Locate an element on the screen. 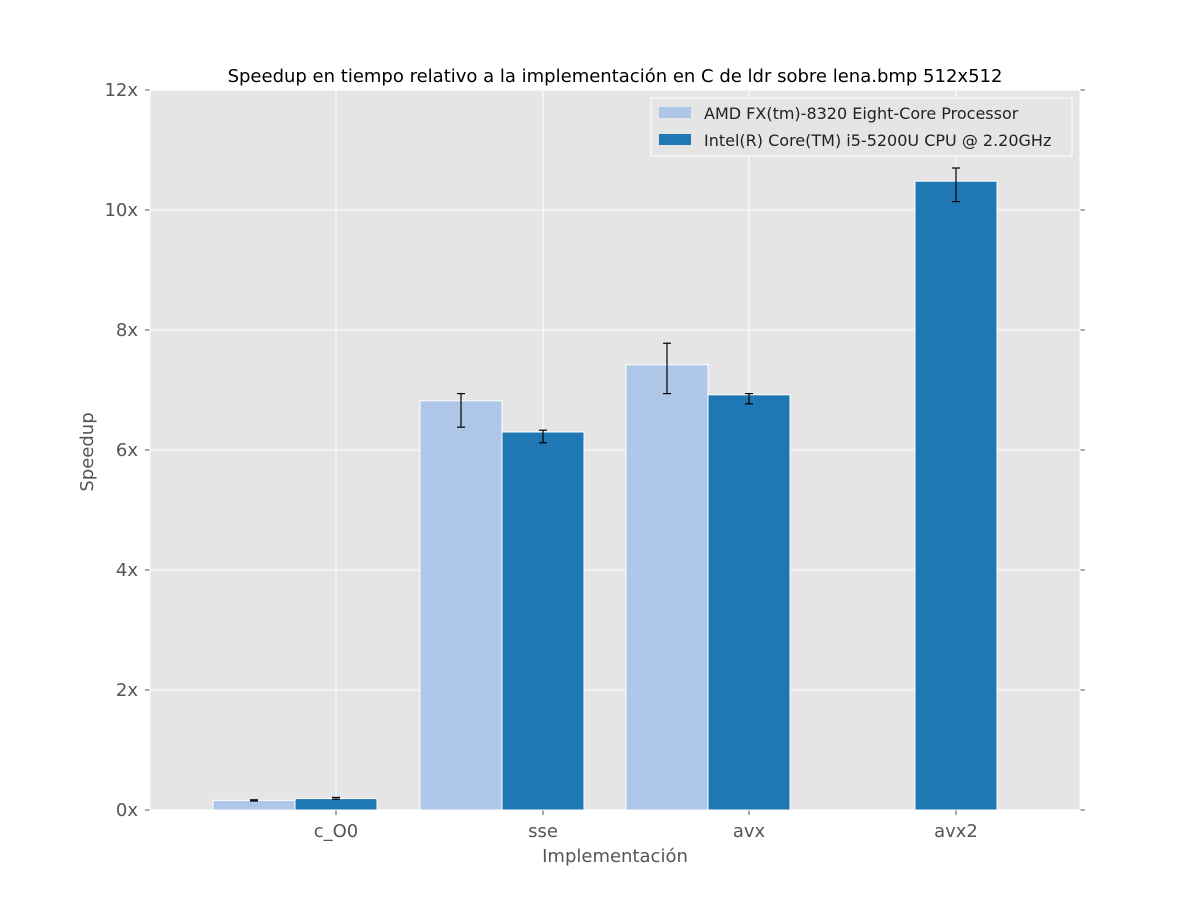  legend-swatch-amd is located at coordinates (675, 112).